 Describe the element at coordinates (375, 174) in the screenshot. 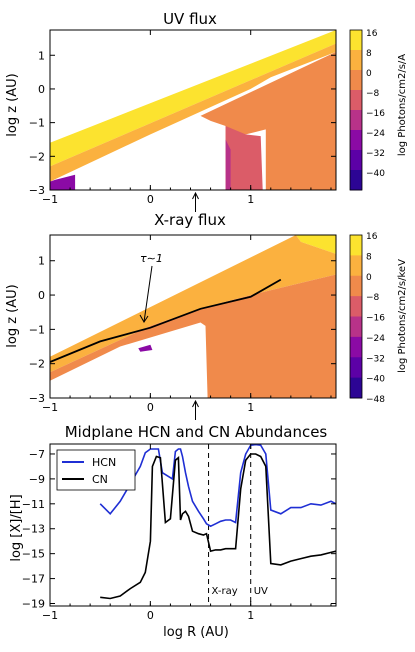

I see `colorbar-tick-label: −40` at that location.